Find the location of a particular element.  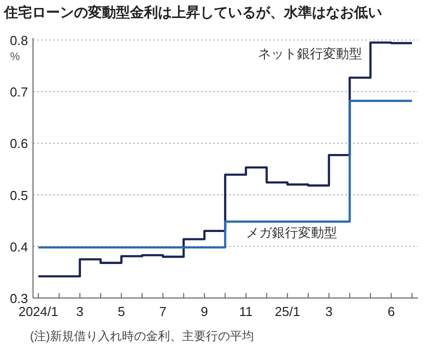

y-tick-label: 0.6 is located at coordinates (19, 144).